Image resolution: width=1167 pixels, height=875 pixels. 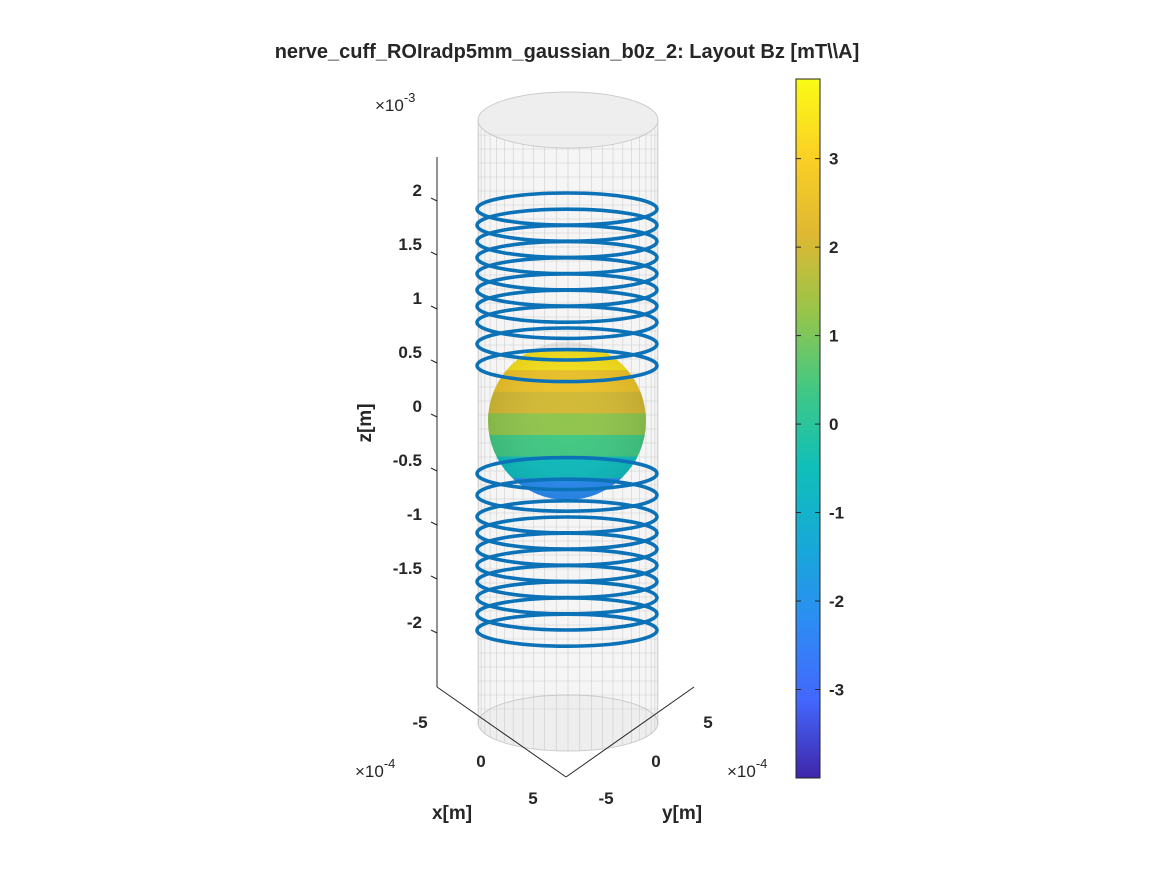 What do you see at coordinates (419, 722) in the screenshot?
I see `x-tick-label: -5` at bounding box center [419, 722].